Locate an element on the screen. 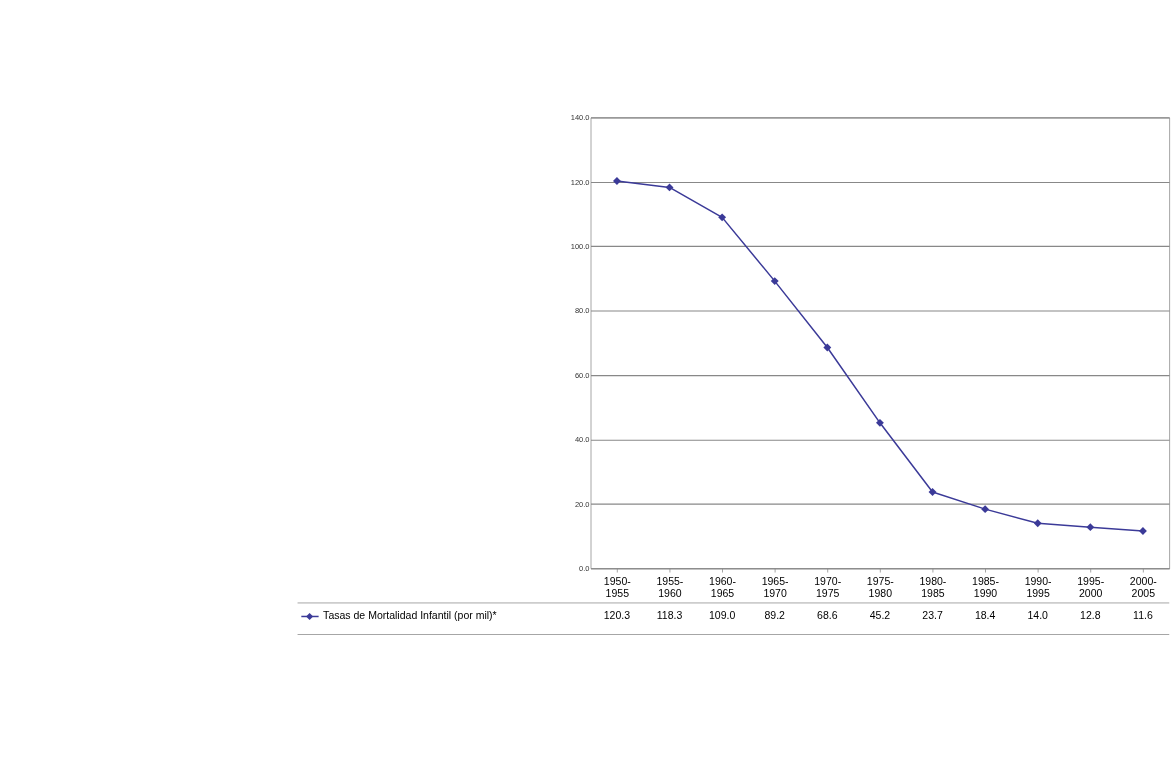 Image resolution: width=1176 pixels, height=771 pixels. y-tick-label: 20.0 is located at coordinates (582, 504).